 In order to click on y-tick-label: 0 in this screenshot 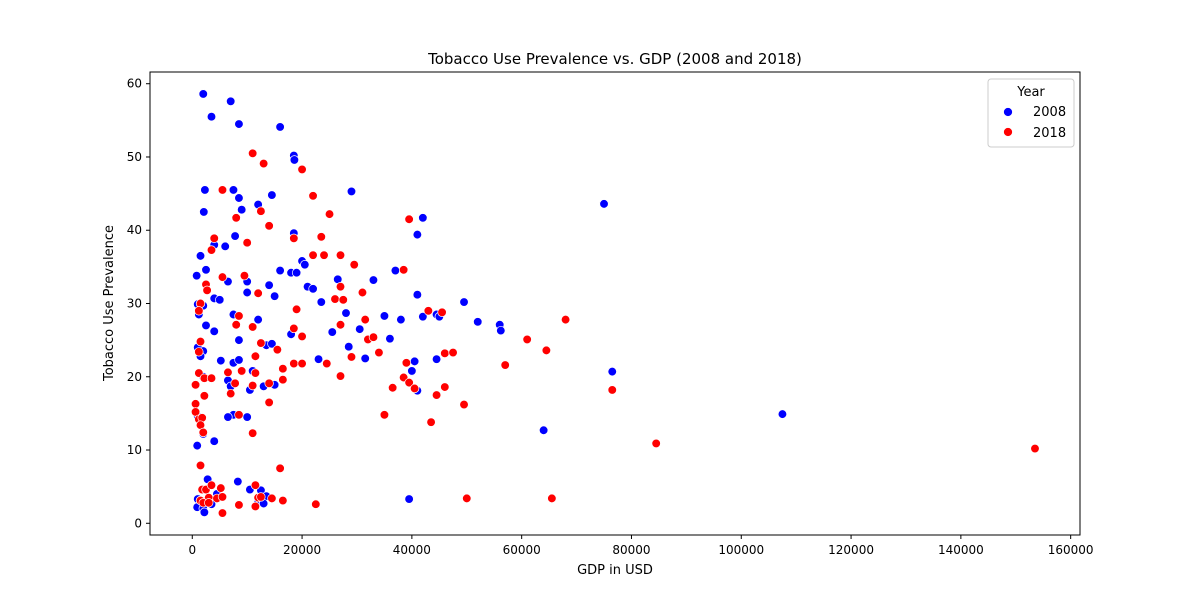, I will do `click(138, 523)`.